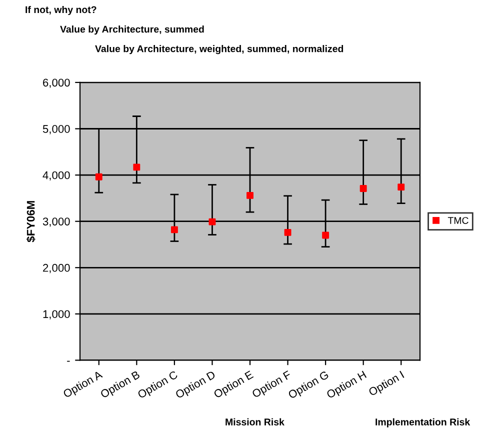 The height and width of the screenshot is (434, 500). I want to click on y-tick-label: 6,000, so click(56, 83).